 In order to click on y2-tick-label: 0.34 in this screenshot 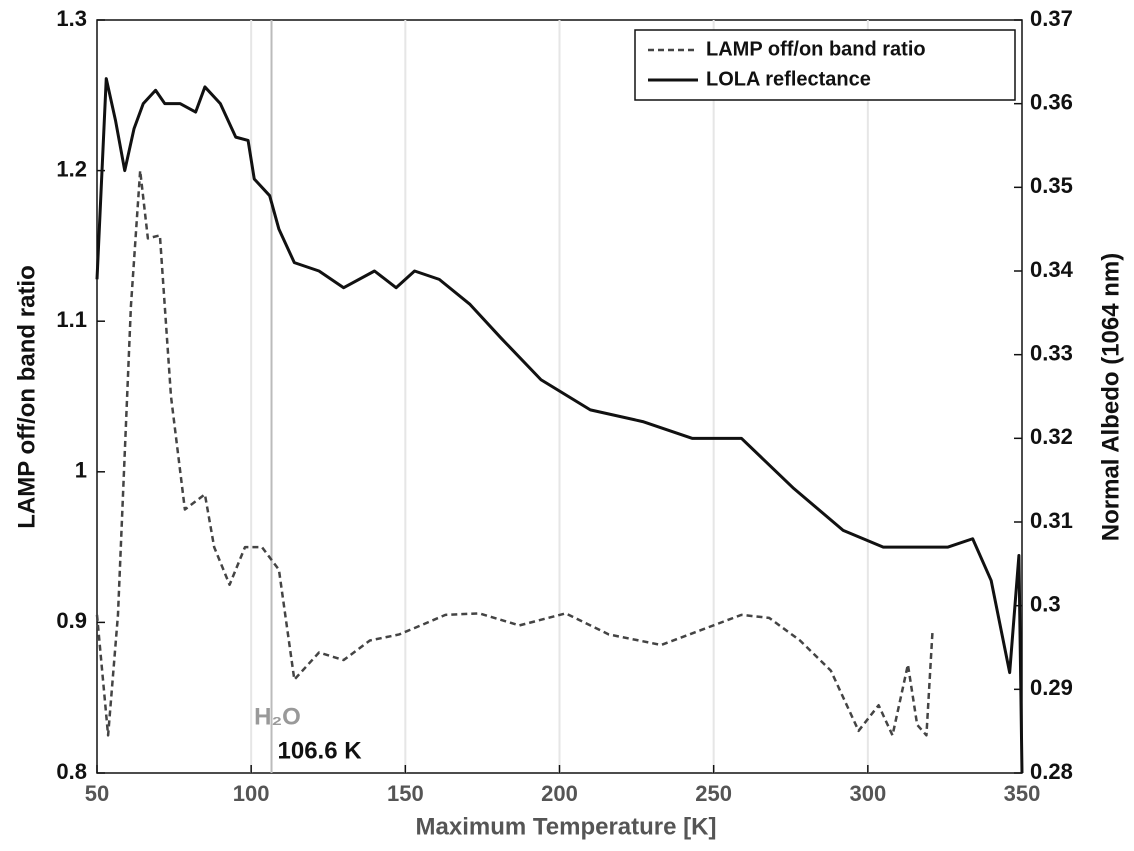, I will do `click(1052, 269)`.